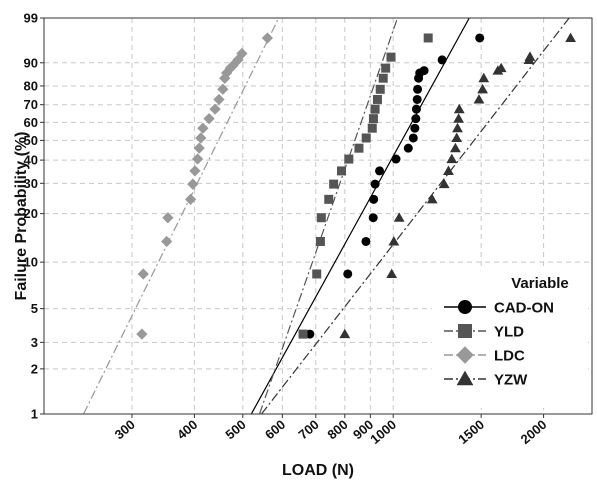 This screenshot has width=597, height=481. What do you see at coordinates (511, 380) in the screenshot?
I see `legend-label-yzw: YZW` at bounding box center [511, 380].